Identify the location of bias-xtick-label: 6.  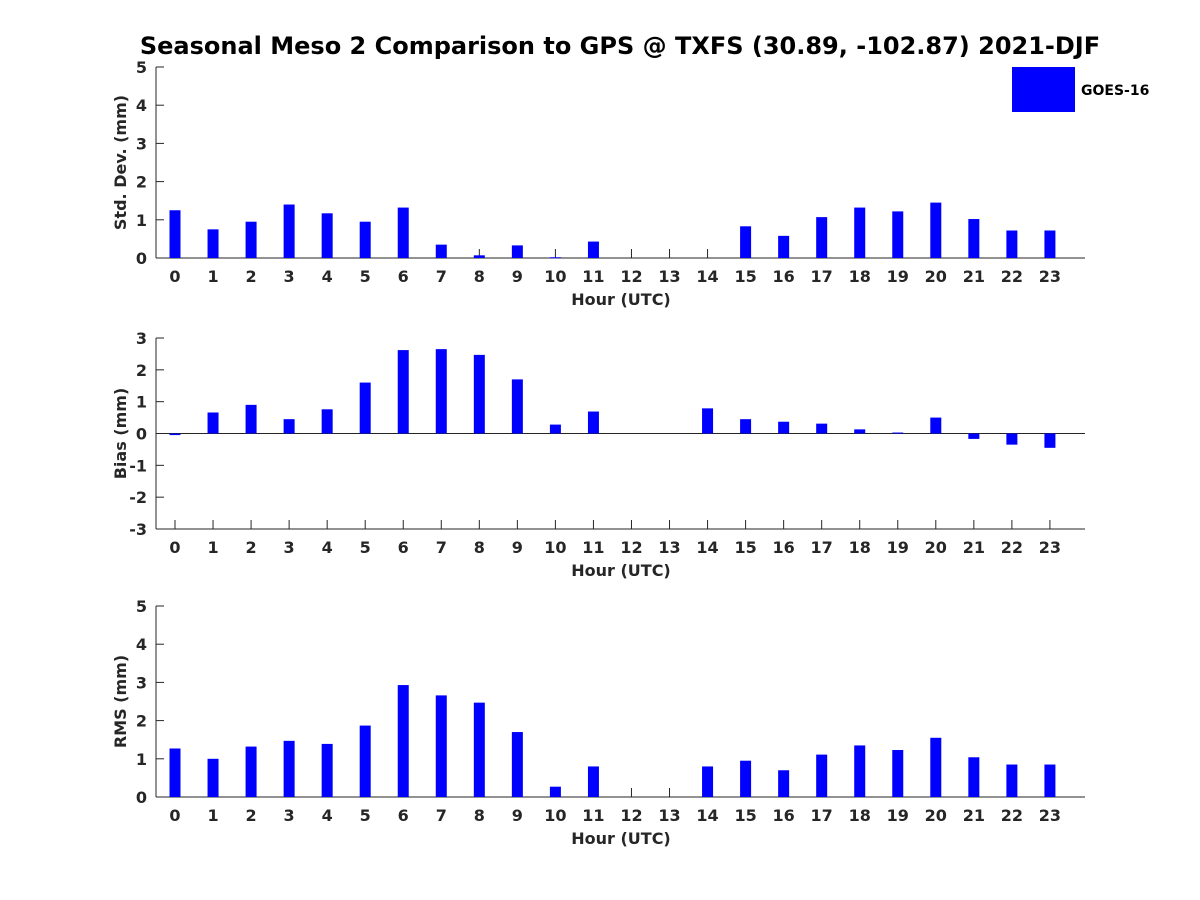
(403, 547).